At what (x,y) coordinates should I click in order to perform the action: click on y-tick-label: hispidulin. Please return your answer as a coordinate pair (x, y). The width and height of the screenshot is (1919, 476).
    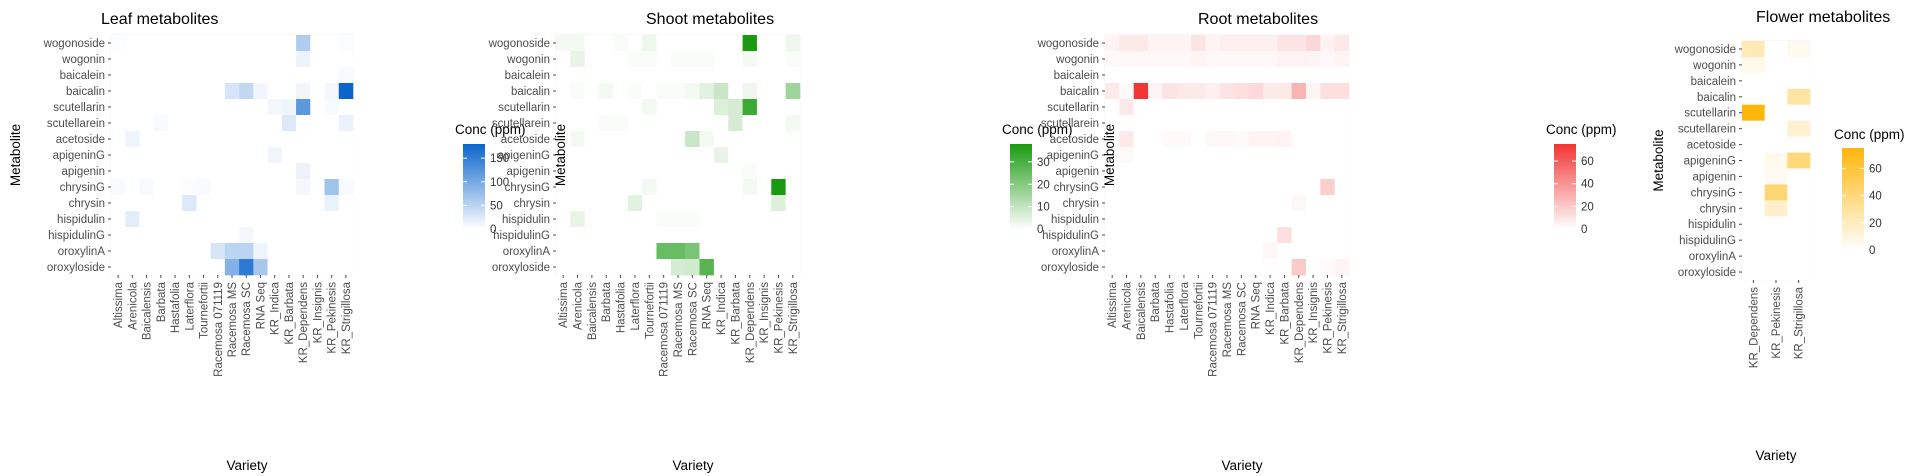
    Looking at the image, I should click on (1075, 220).